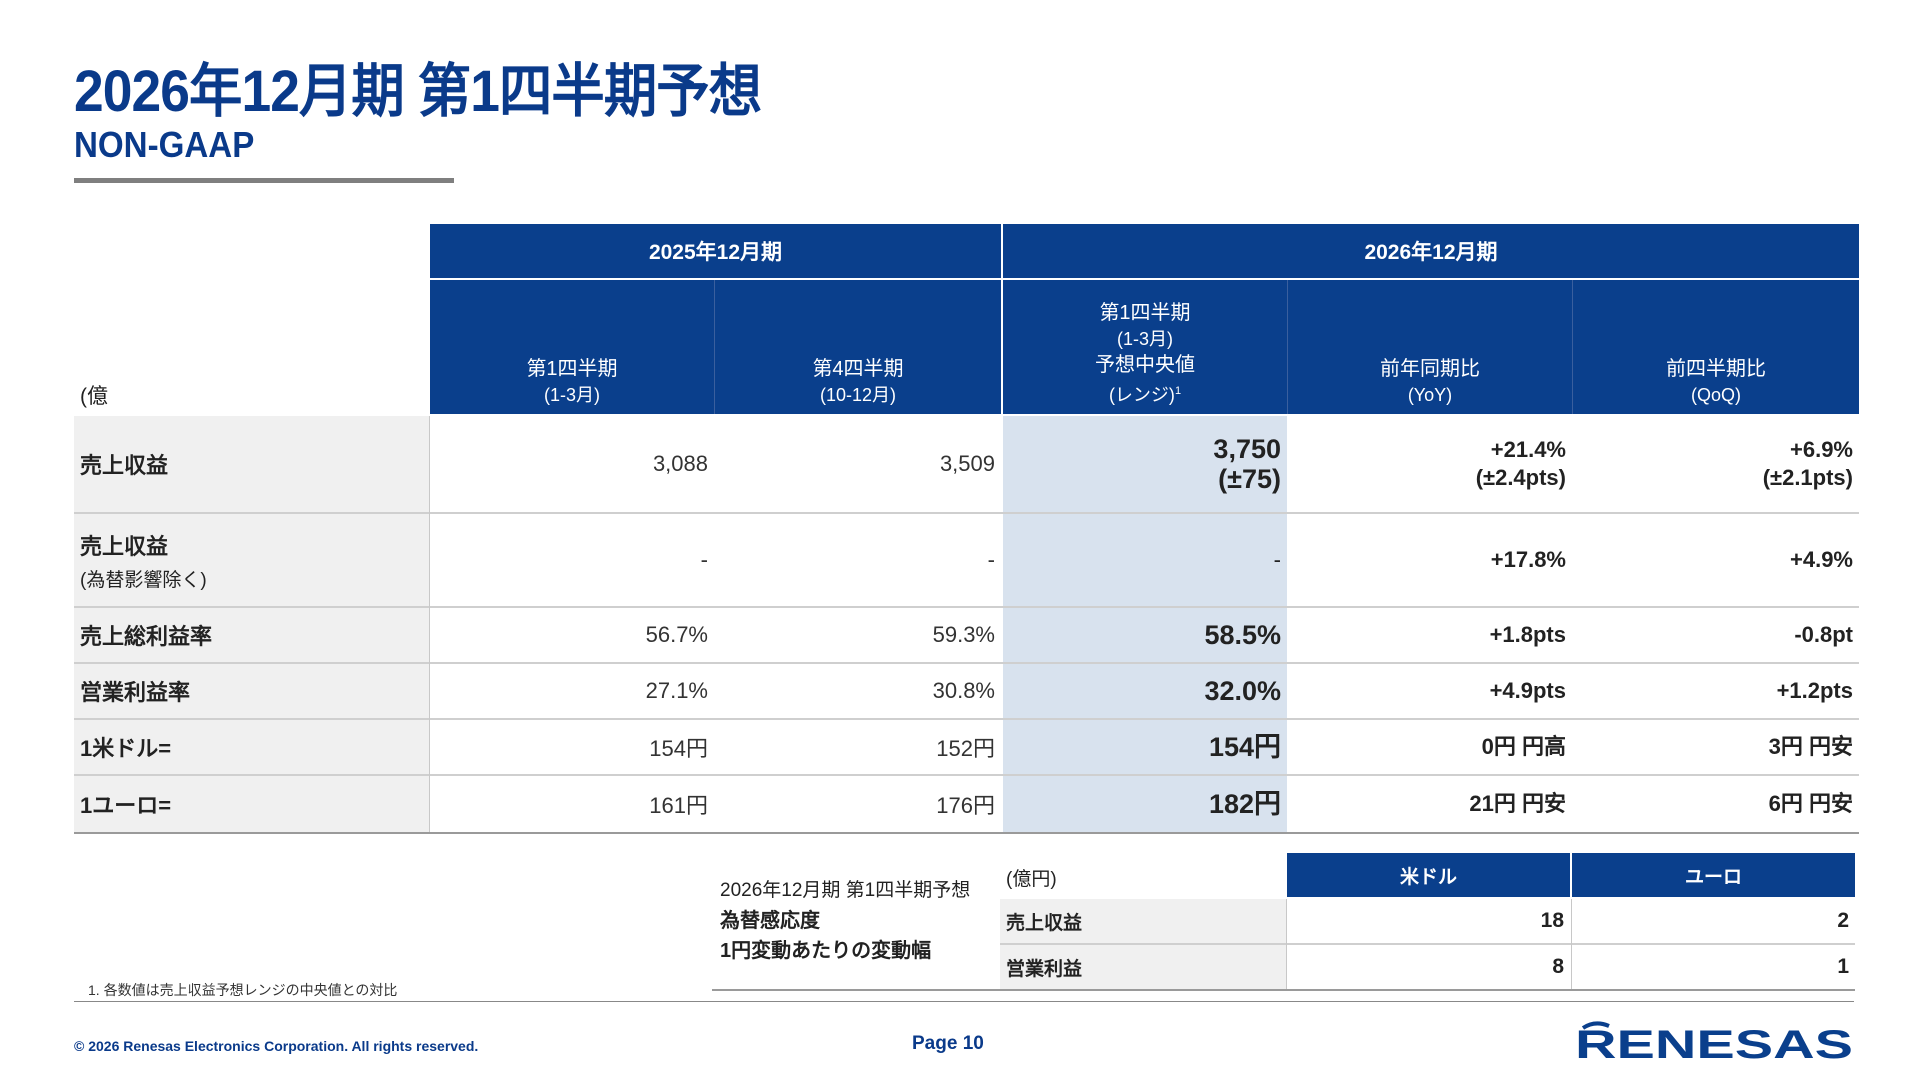 The width and height of the screenshot is (1920, 1080). Describe the element at coordinates (1810, 746) in the screenshot. I see `cell-usd-rate-qoq: 3円 円安` at that location.